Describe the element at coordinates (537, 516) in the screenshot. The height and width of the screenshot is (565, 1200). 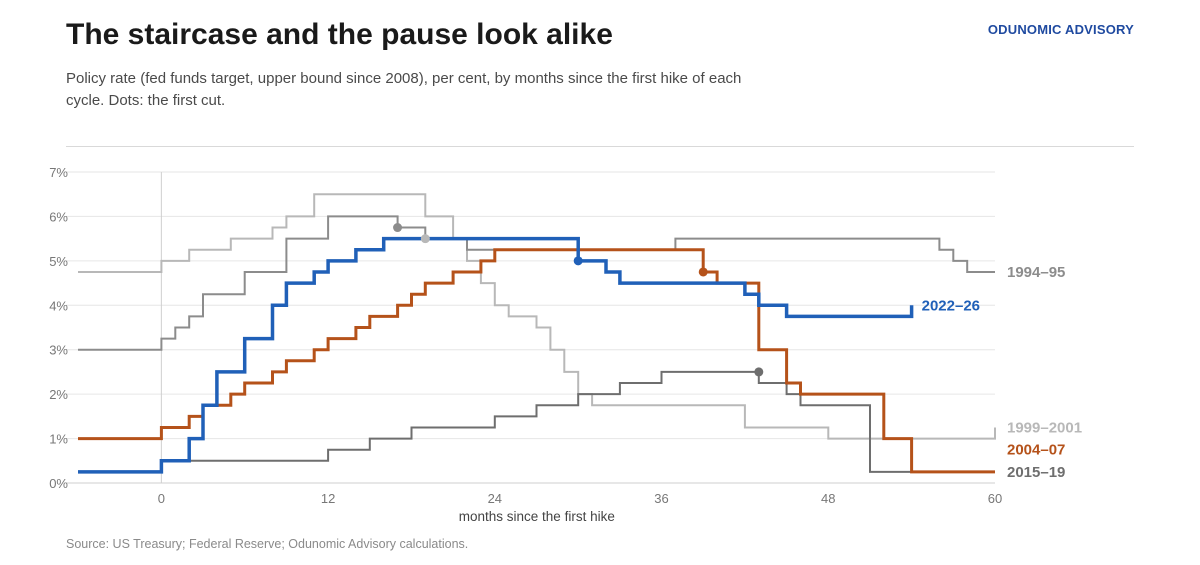
I see `x-axis-title: months since the first hike` at that location.